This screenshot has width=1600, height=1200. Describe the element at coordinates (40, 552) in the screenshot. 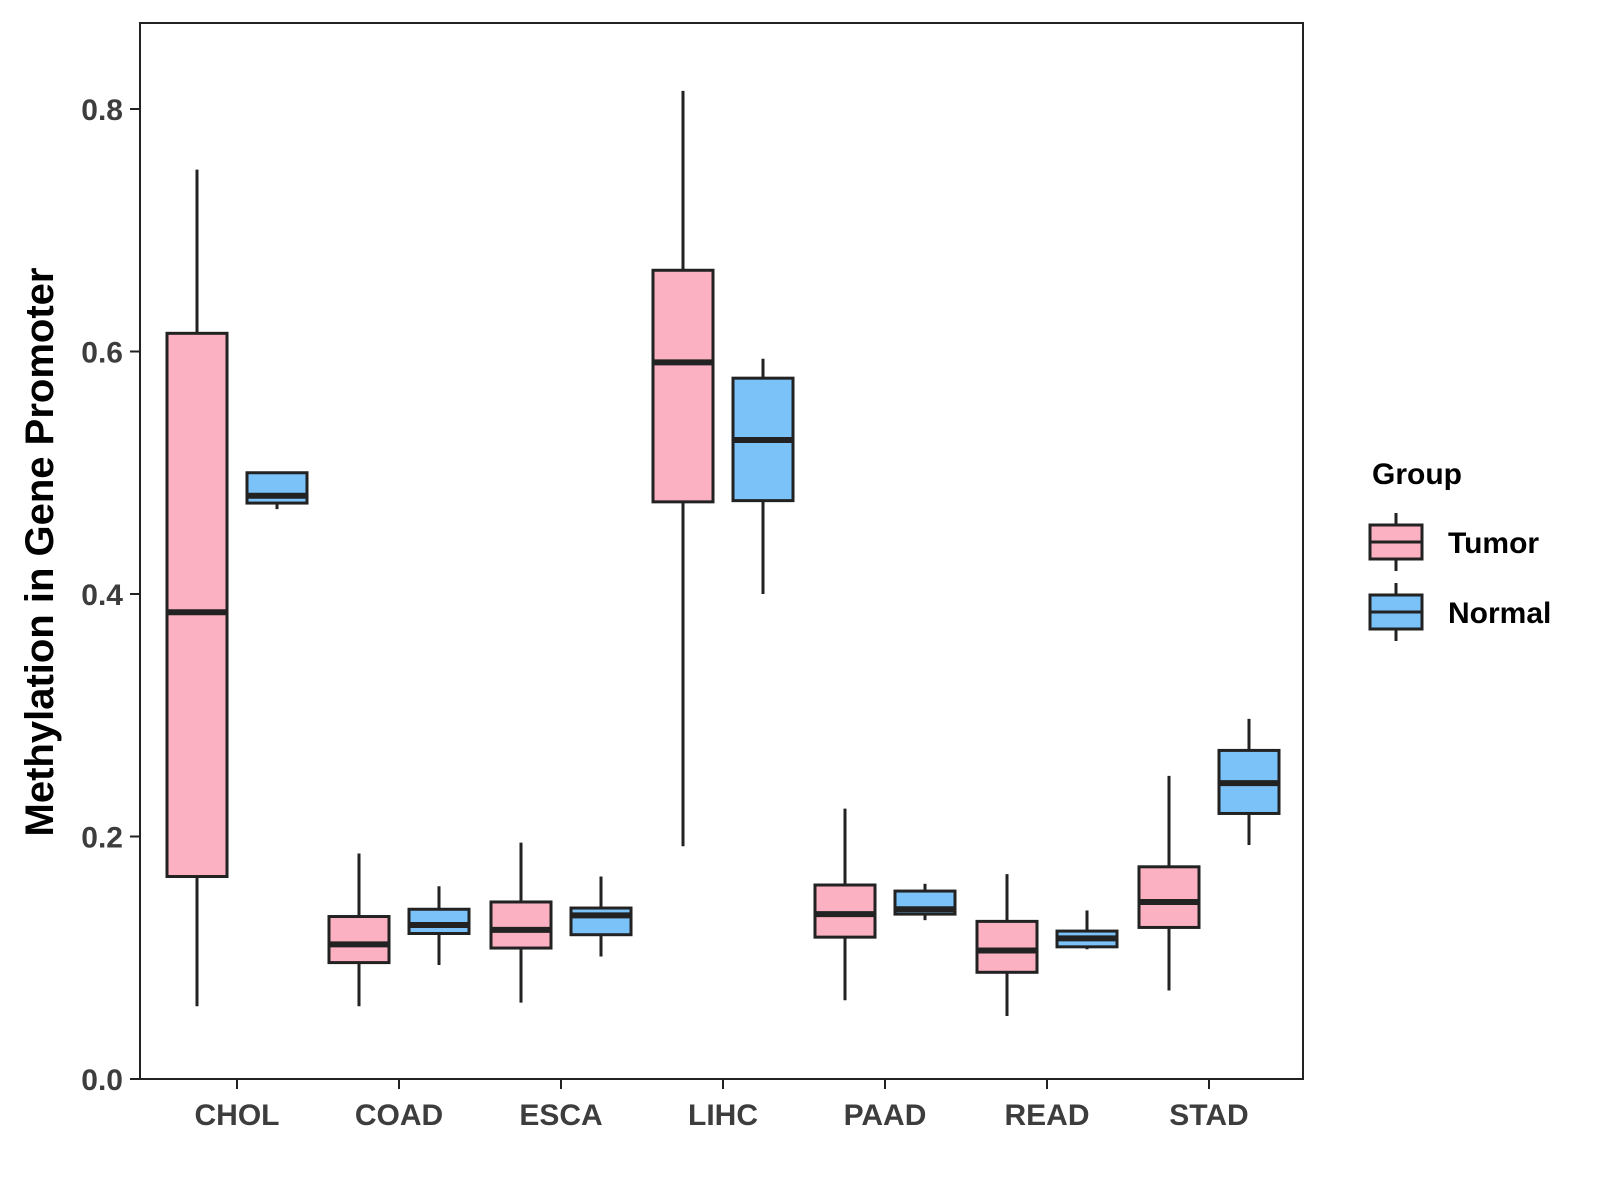

I see `y-axis-title: Methylation in Gene Promoter` at that location.